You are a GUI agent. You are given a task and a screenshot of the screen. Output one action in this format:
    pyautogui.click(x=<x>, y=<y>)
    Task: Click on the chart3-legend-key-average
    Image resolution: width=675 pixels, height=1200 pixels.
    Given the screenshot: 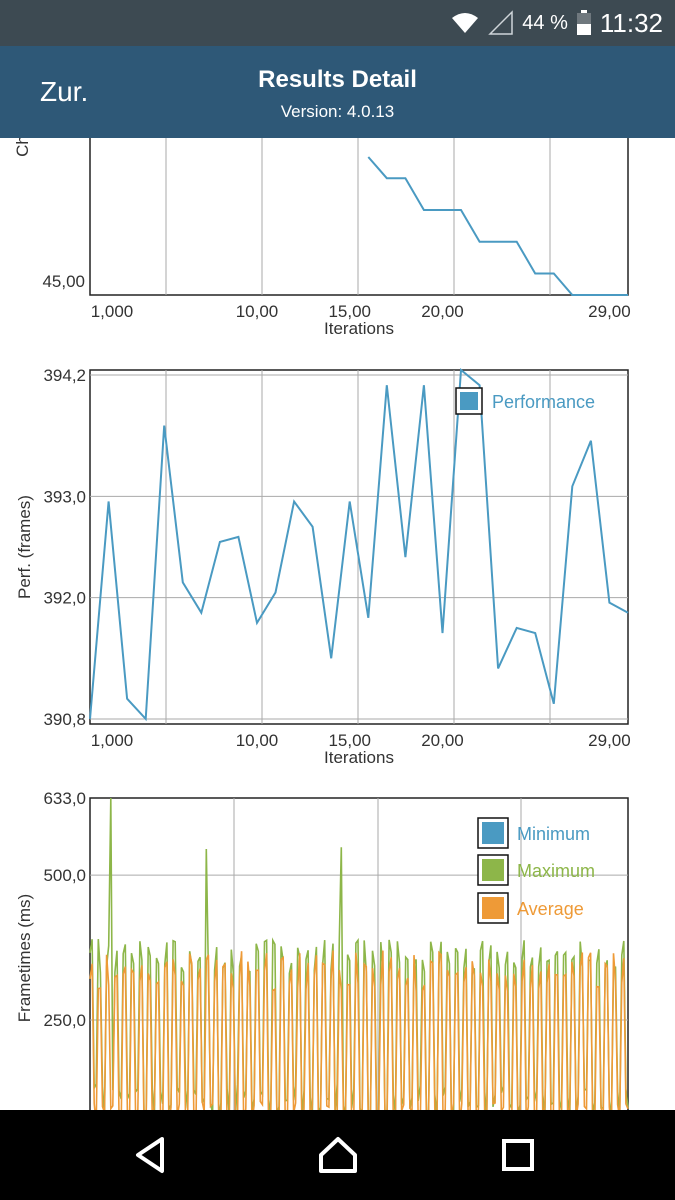 What is the action you would take?
    pyautogui.click(x=493, y=908)
    